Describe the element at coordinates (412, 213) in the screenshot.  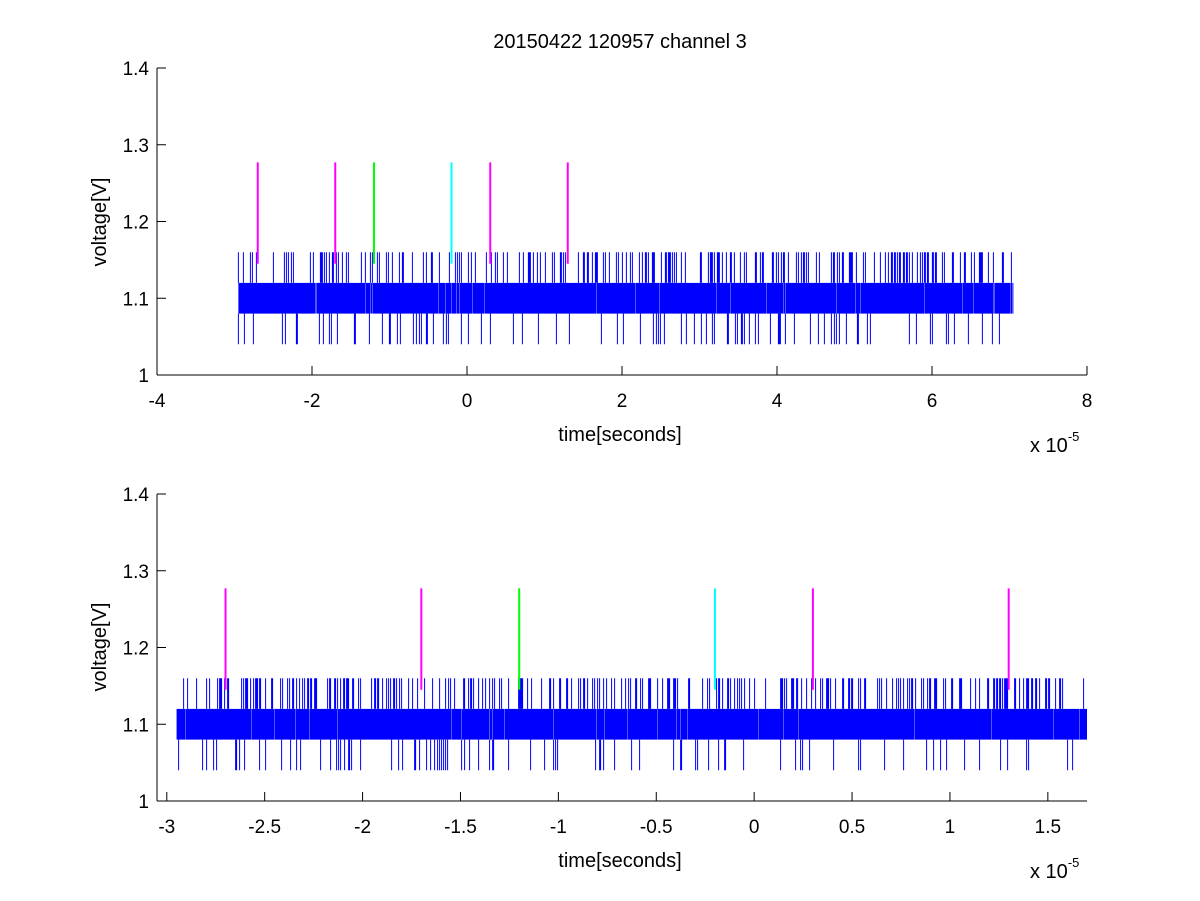
I see `top-markers` at that location.